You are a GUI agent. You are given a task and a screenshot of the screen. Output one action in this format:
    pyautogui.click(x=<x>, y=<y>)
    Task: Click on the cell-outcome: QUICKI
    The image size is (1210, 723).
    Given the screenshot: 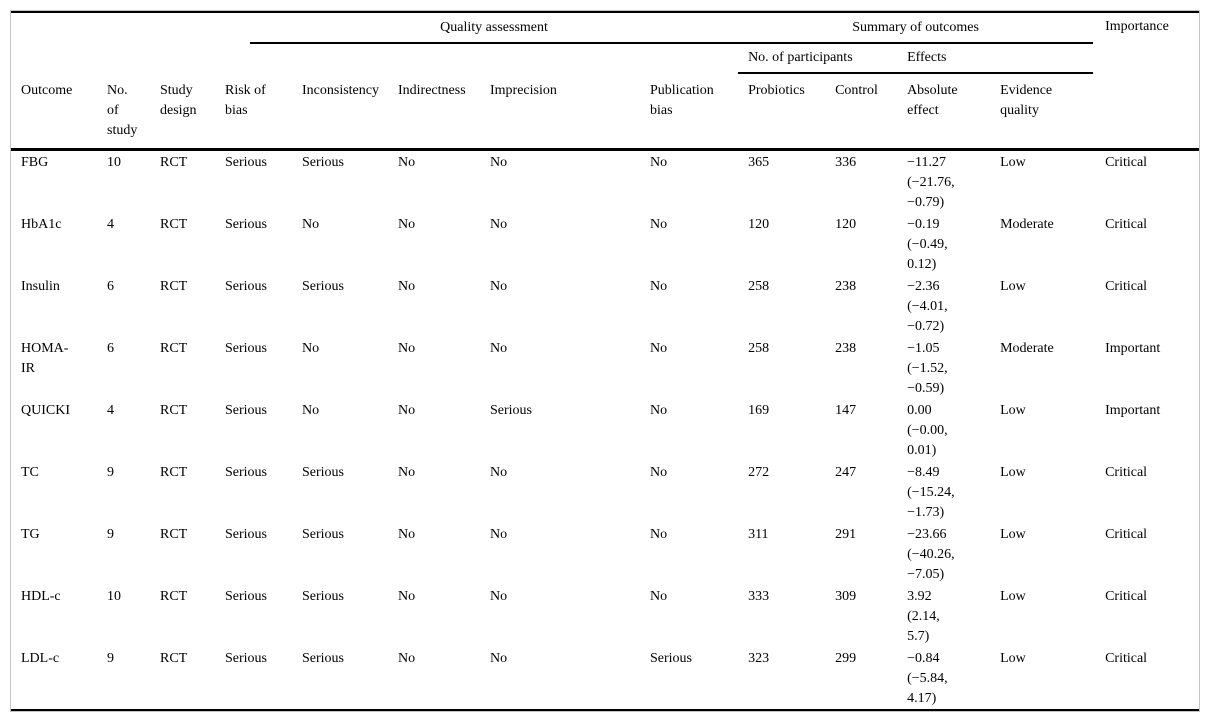 What is the action you would take?
    pyautogui.click(x=45, y=410)
    